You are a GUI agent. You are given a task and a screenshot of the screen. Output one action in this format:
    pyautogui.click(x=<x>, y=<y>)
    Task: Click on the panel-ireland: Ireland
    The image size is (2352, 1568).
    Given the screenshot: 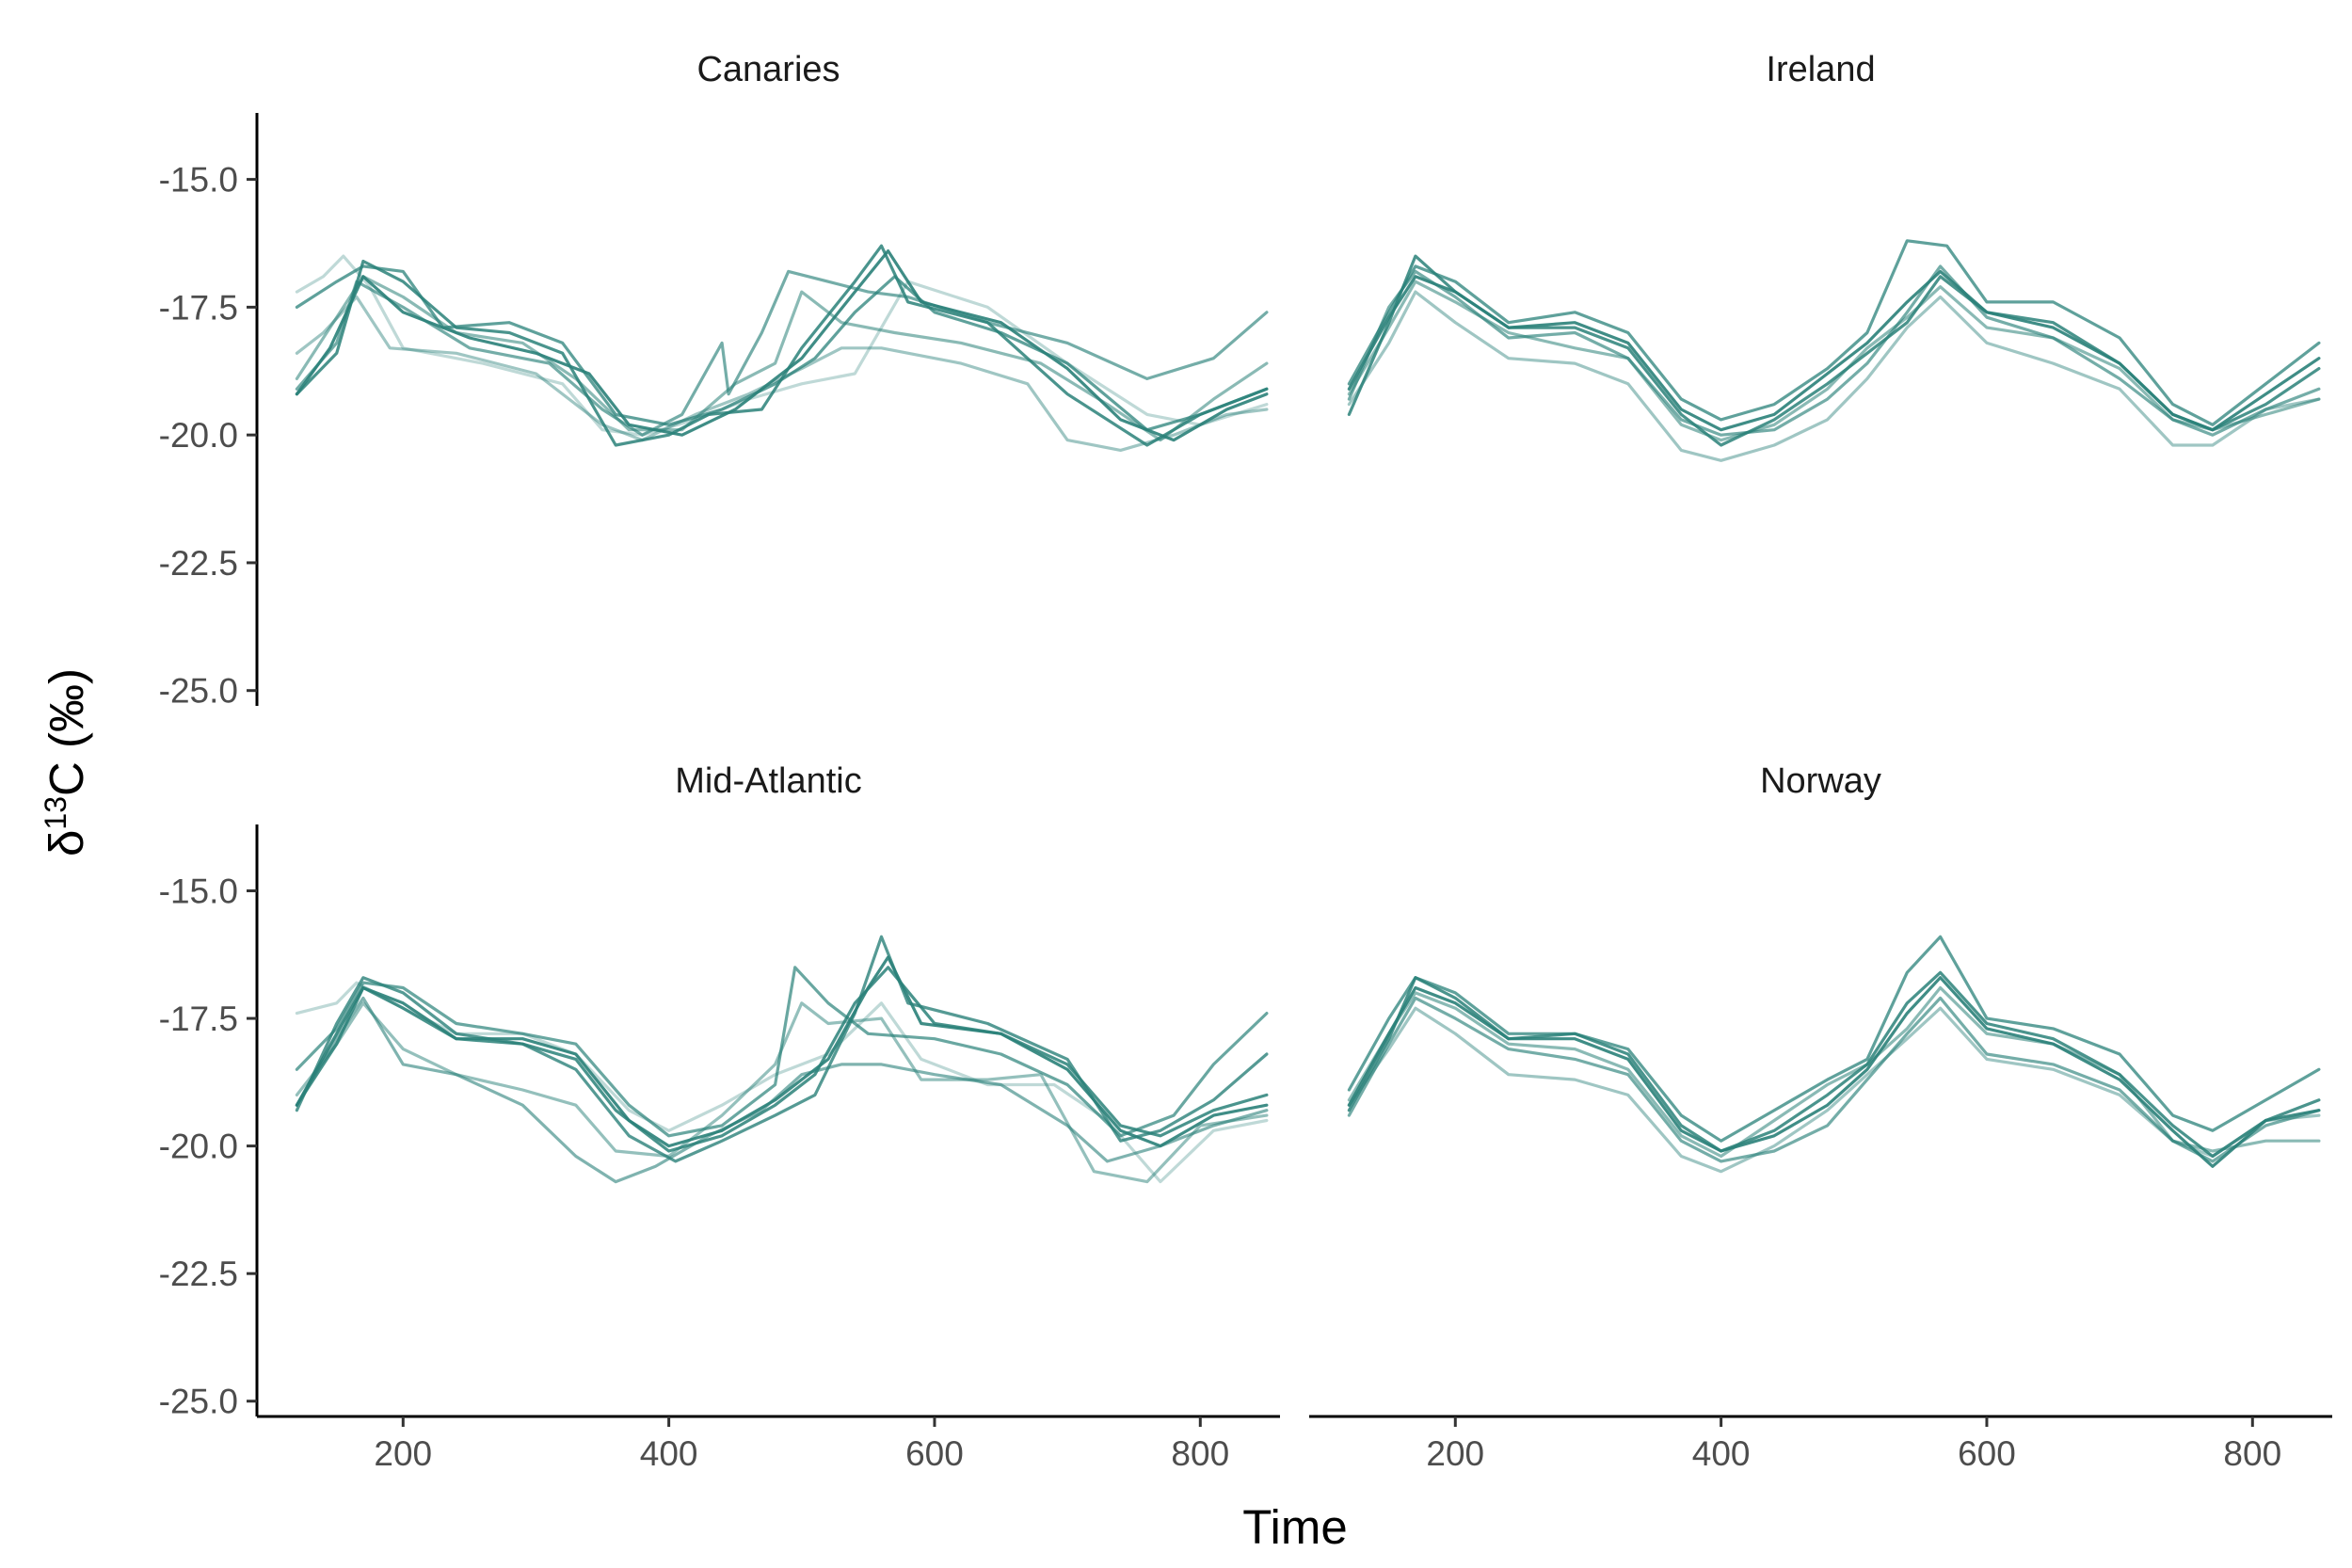 What is the action you would take?
    pyautogui.click(x=1834, y=256)
    